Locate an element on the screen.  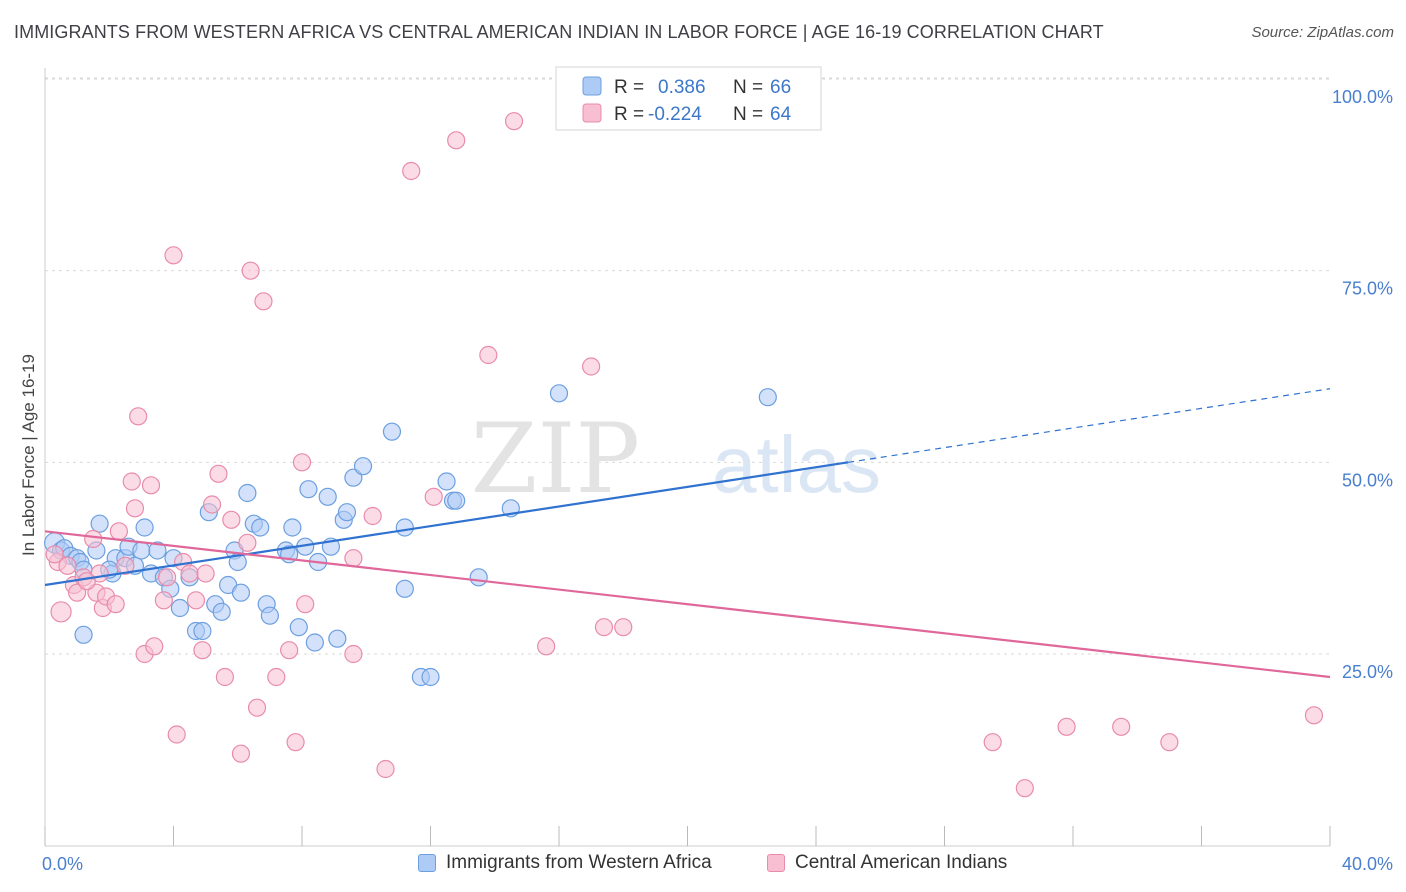
watermark-zip: ZIP is located at coordinates (555, 459).